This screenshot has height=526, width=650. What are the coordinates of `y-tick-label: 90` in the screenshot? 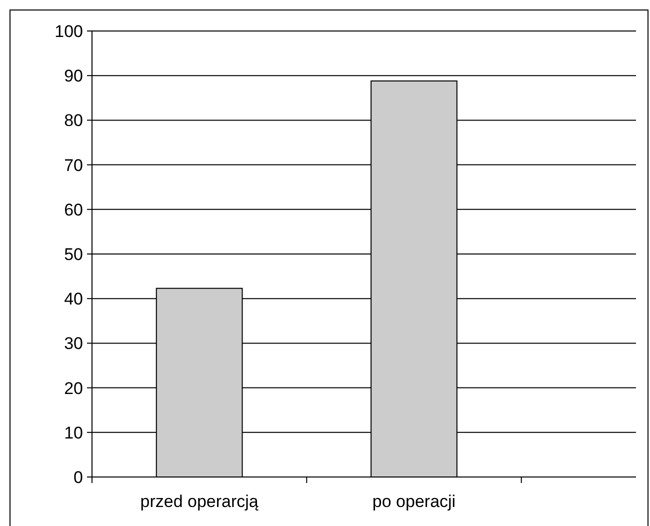 It's located at (73, 76).